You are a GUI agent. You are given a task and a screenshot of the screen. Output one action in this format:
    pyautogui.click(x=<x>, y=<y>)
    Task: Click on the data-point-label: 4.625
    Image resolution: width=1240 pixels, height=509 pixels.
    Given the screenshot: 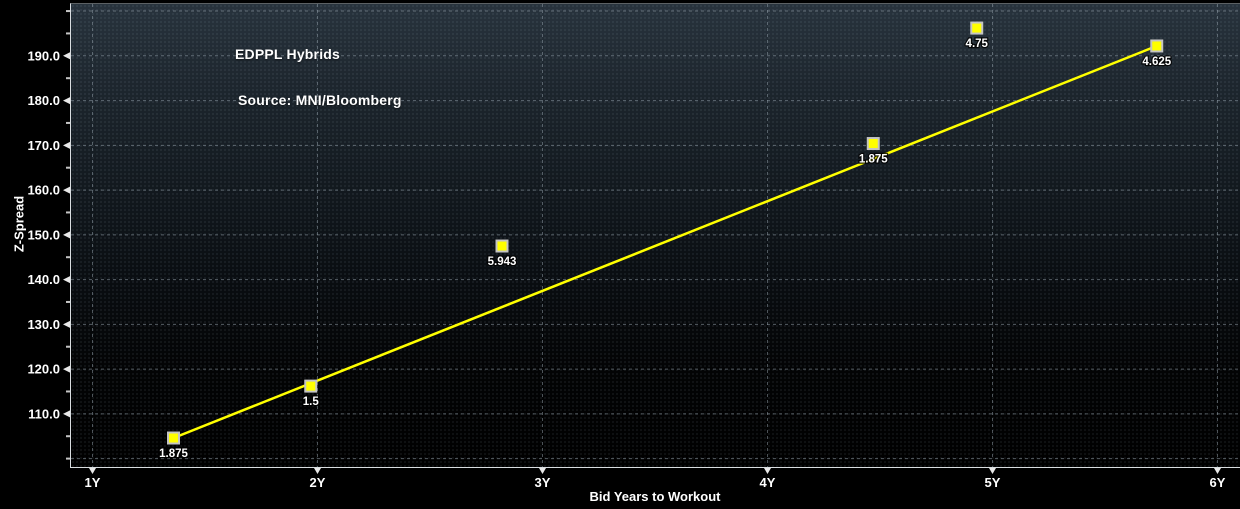 What is the action you would take?
    pyautogui.click(x=1156, y=62)
    